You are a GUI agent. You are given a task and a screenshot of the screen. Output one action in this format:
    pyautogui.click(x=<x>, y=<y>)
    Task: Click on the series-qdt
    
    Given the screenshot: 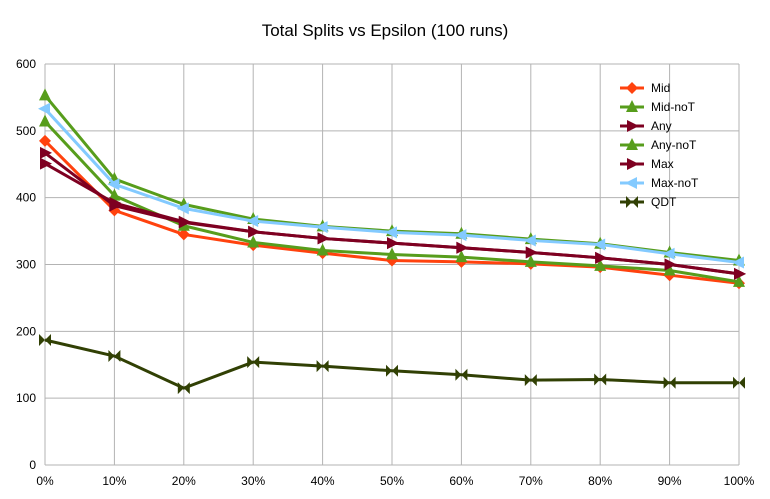 What is the action you would take?
    pyautogui.click(x=392, y=364)
    